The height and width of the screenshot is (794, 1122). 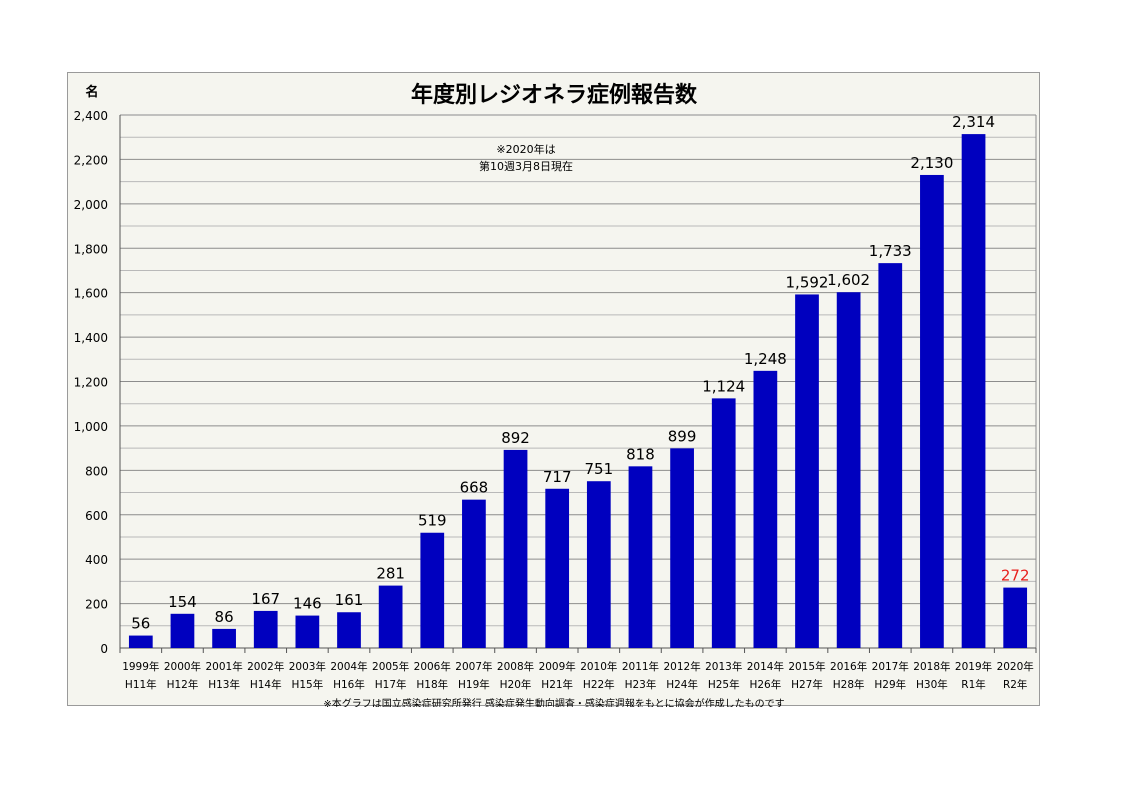 What do you see at coordinates (640, 454) in the screenshot?
I see `data-label: 818` at bounding box center [640, 454].